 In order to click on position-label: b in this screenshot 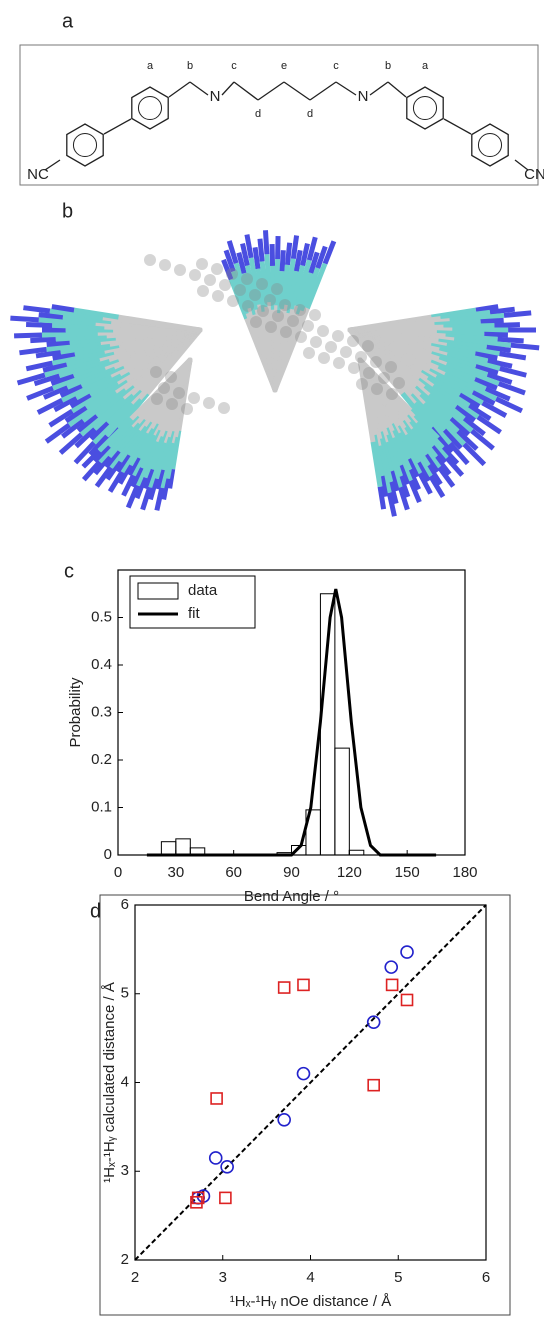, I will do `click(388, 66)`.